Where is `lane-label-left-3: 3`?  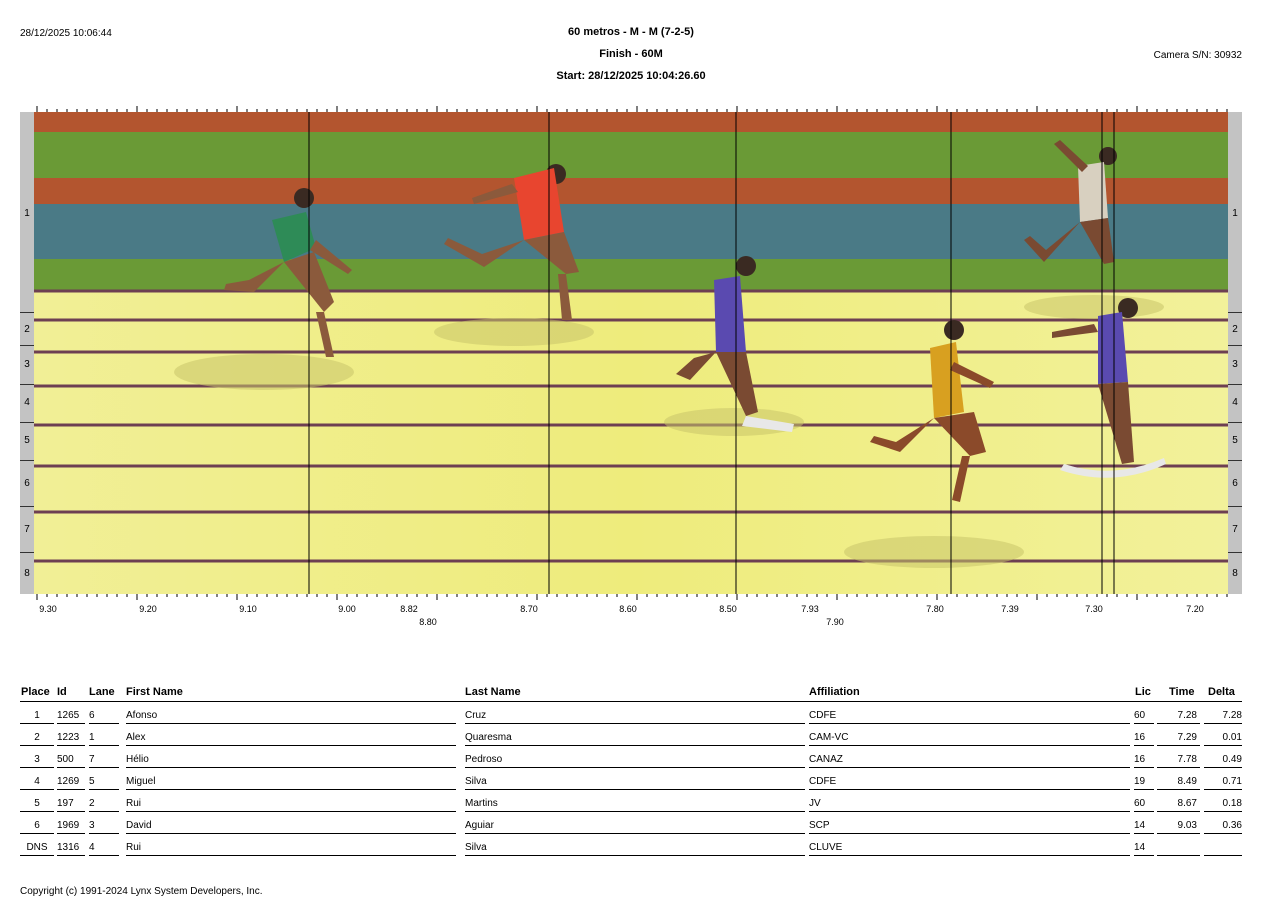 lane-label-left-3: 3 is located at coordinates (27, 364).